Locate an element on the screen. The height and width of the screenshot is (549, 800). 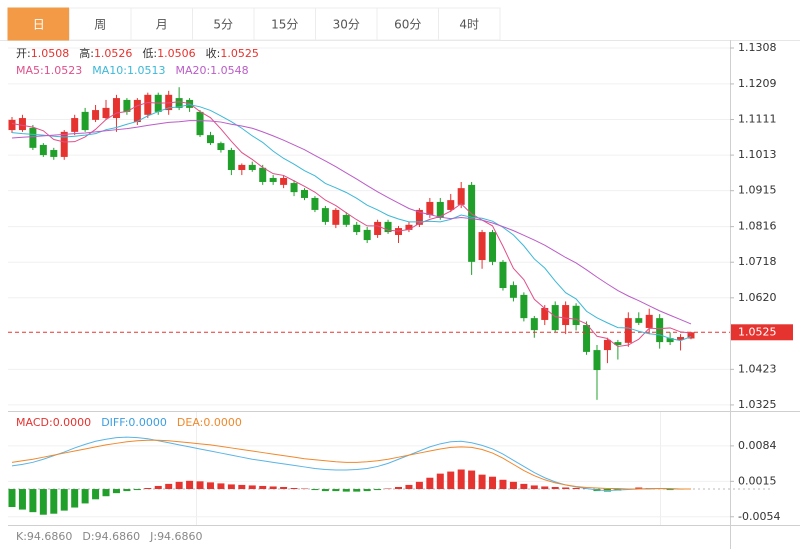
kdj-label: J: is located at coordinates (153, 536).